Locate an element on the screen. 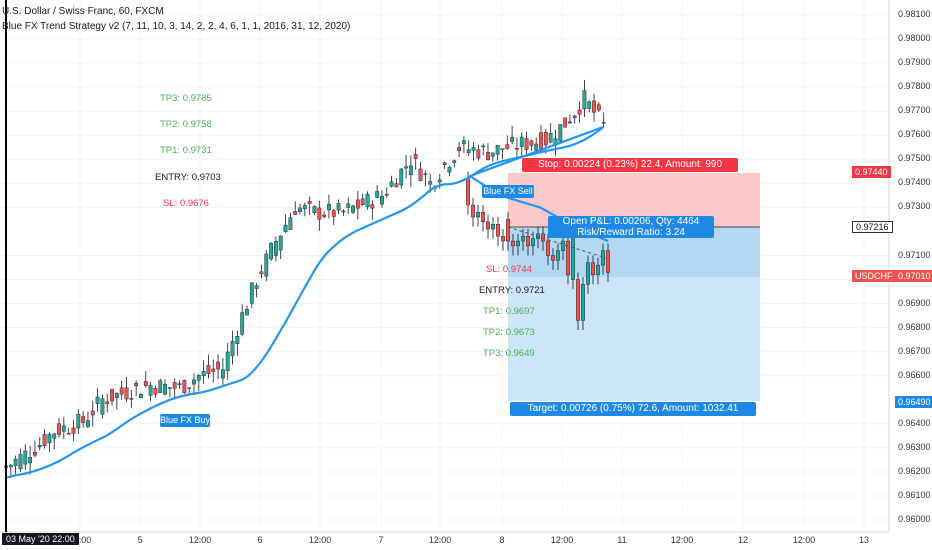 The image size is (932, 550). price-axis-label: 0.96400 is located at coordinates (914, 422).